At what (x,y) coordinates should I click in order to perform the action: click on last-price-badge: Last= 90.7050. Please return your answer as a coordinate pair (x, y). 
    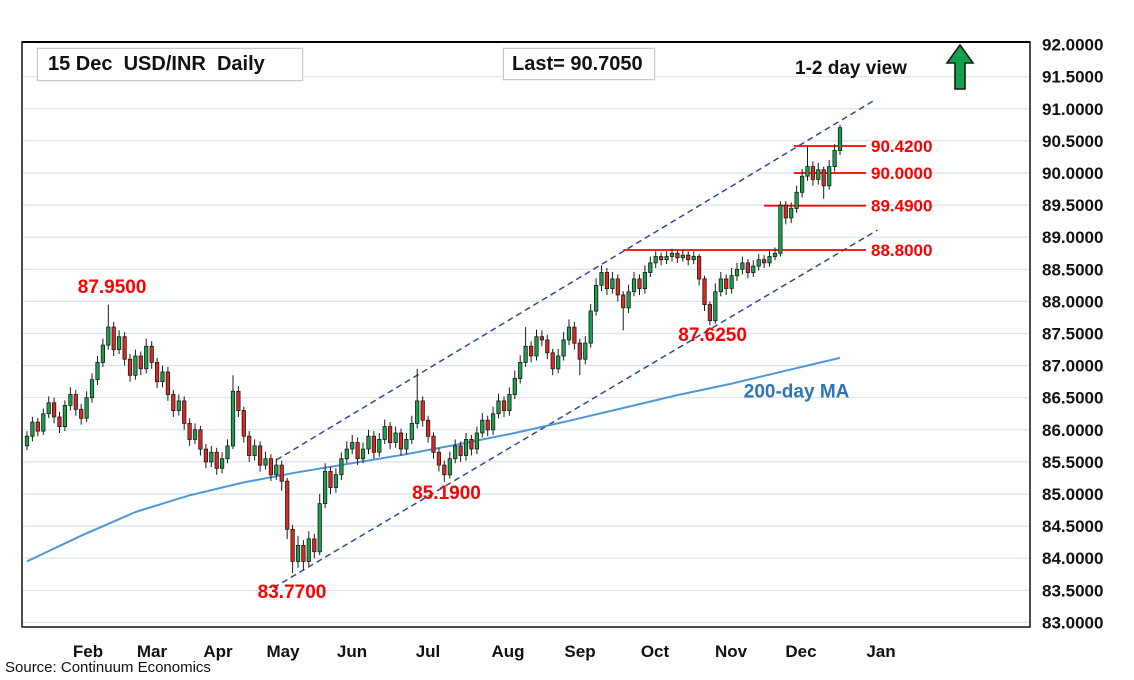
    Looking at the image, I should click on (579, 64).